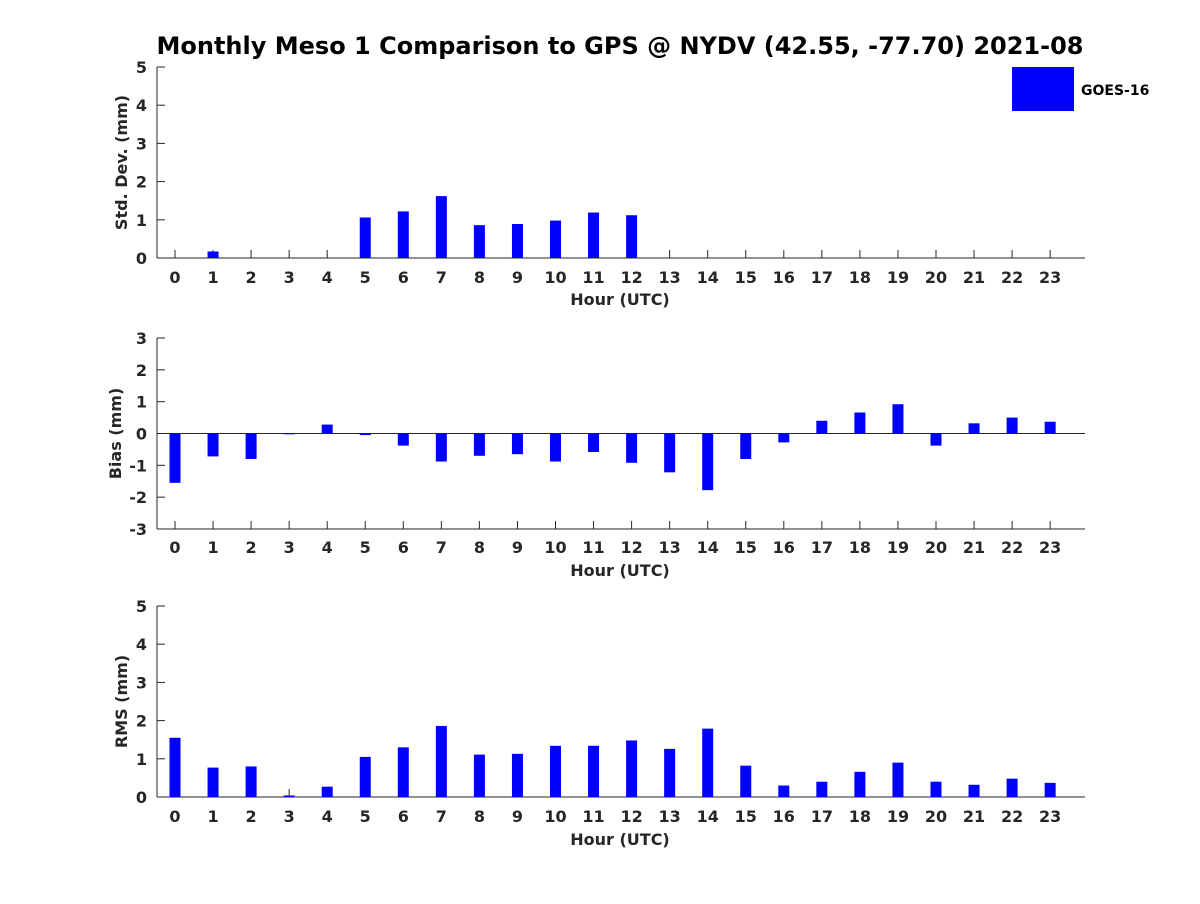 The width and height of the screenshot is (1200, 904). I want to click on x-tick-label: 10, so click(555, 277).